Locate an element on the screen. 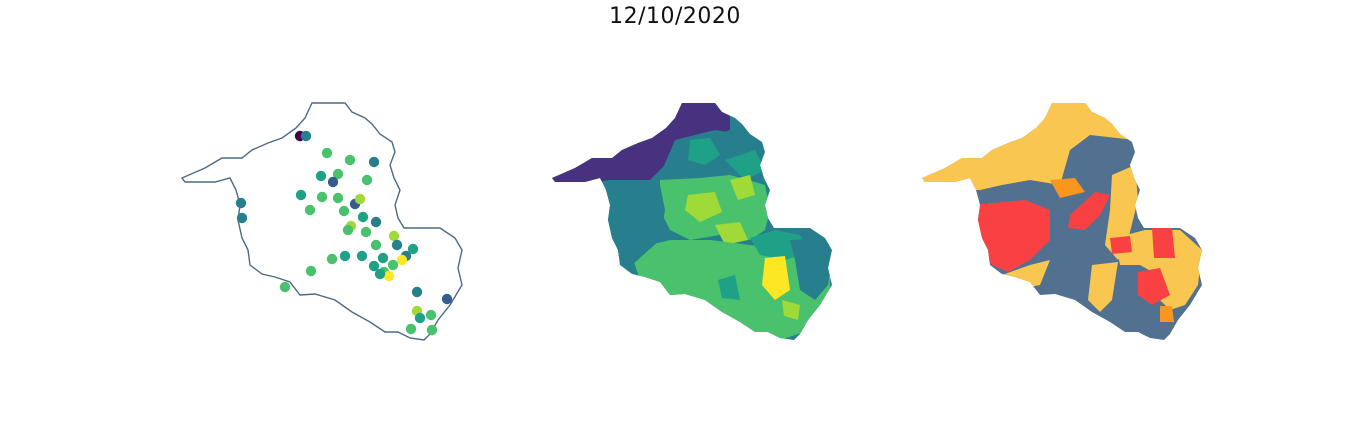 This screenshot has height=444, width=1350. region-s5 is located at coordinates (791, 310).